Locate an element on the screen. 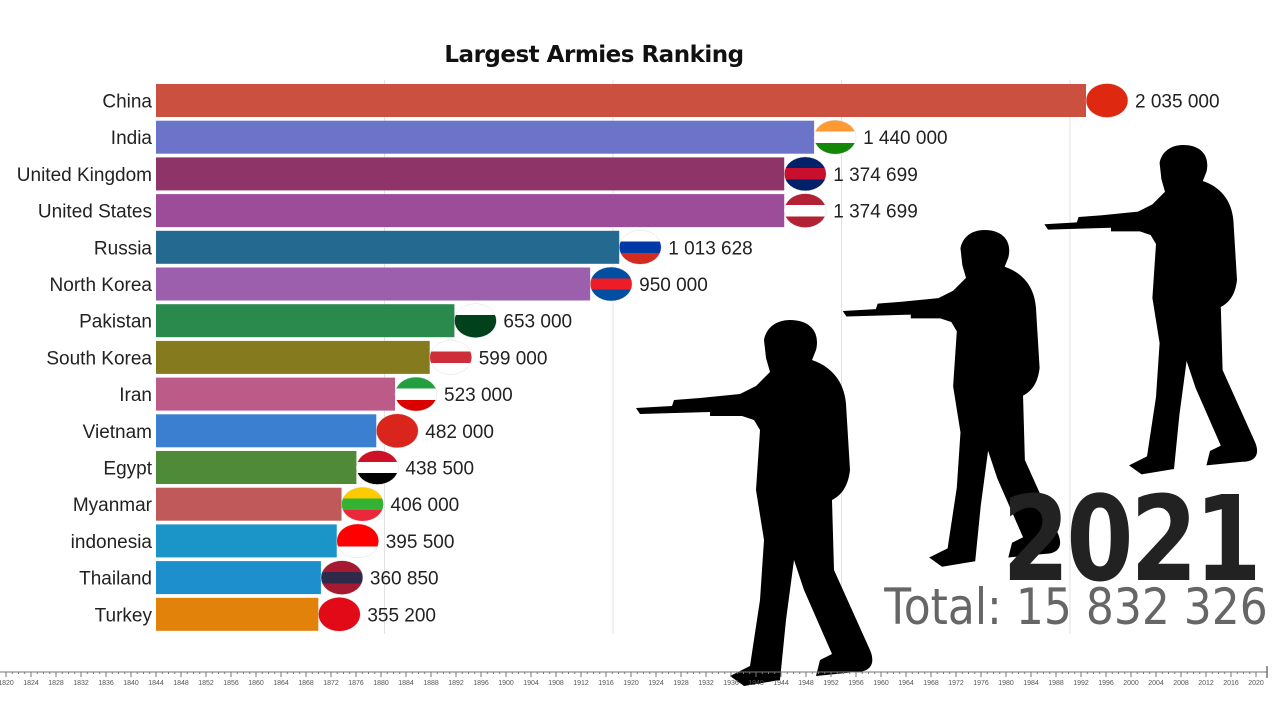 The image size is (1280, 720). value-label: 599 000 is located at coordinates (513, 358).